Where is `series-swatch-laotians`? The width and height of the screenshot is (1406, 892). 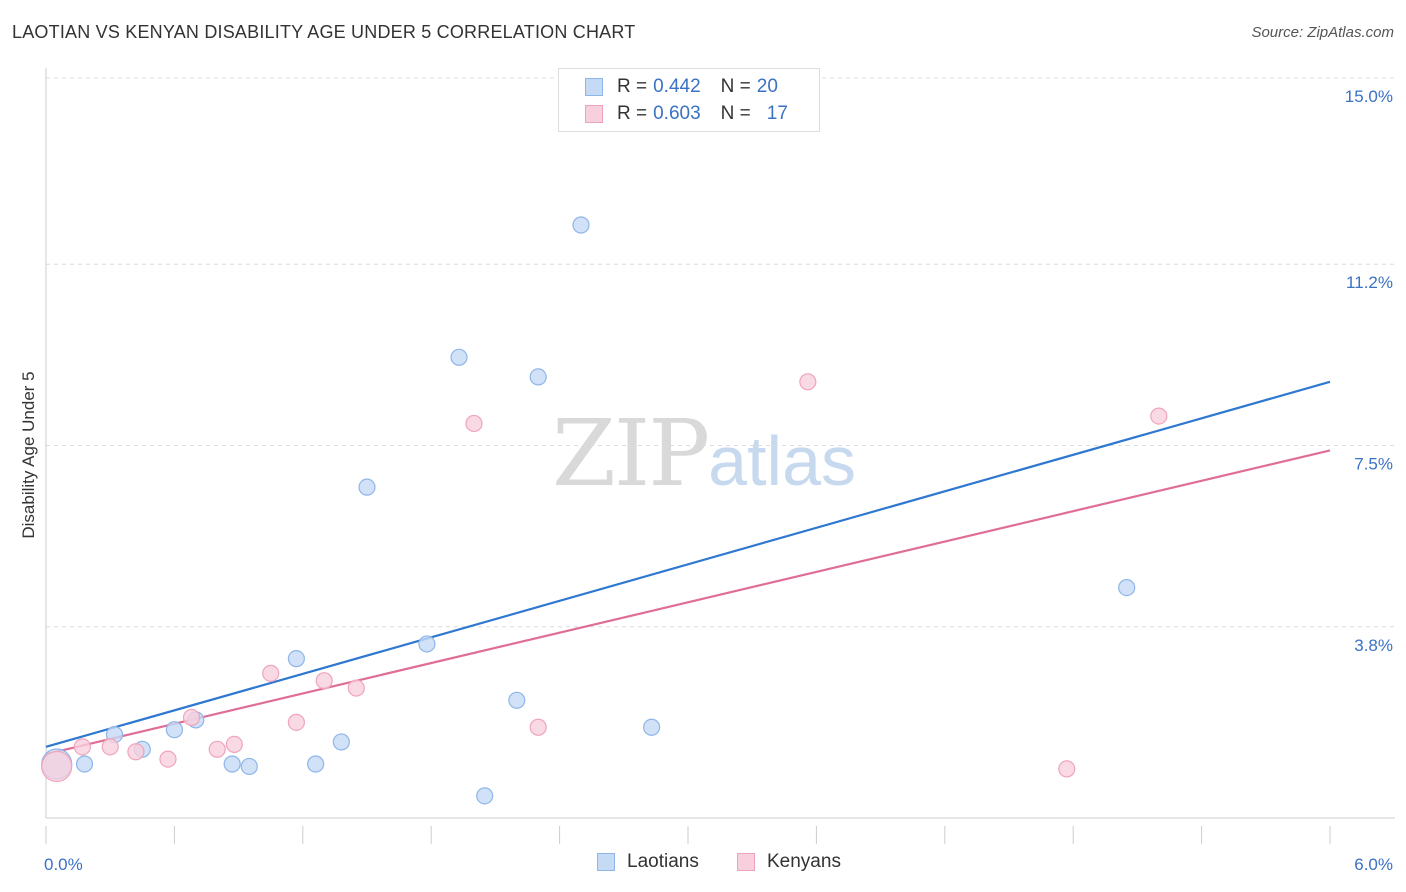
series-swatch-laotians is located at coordinates (606, 862).